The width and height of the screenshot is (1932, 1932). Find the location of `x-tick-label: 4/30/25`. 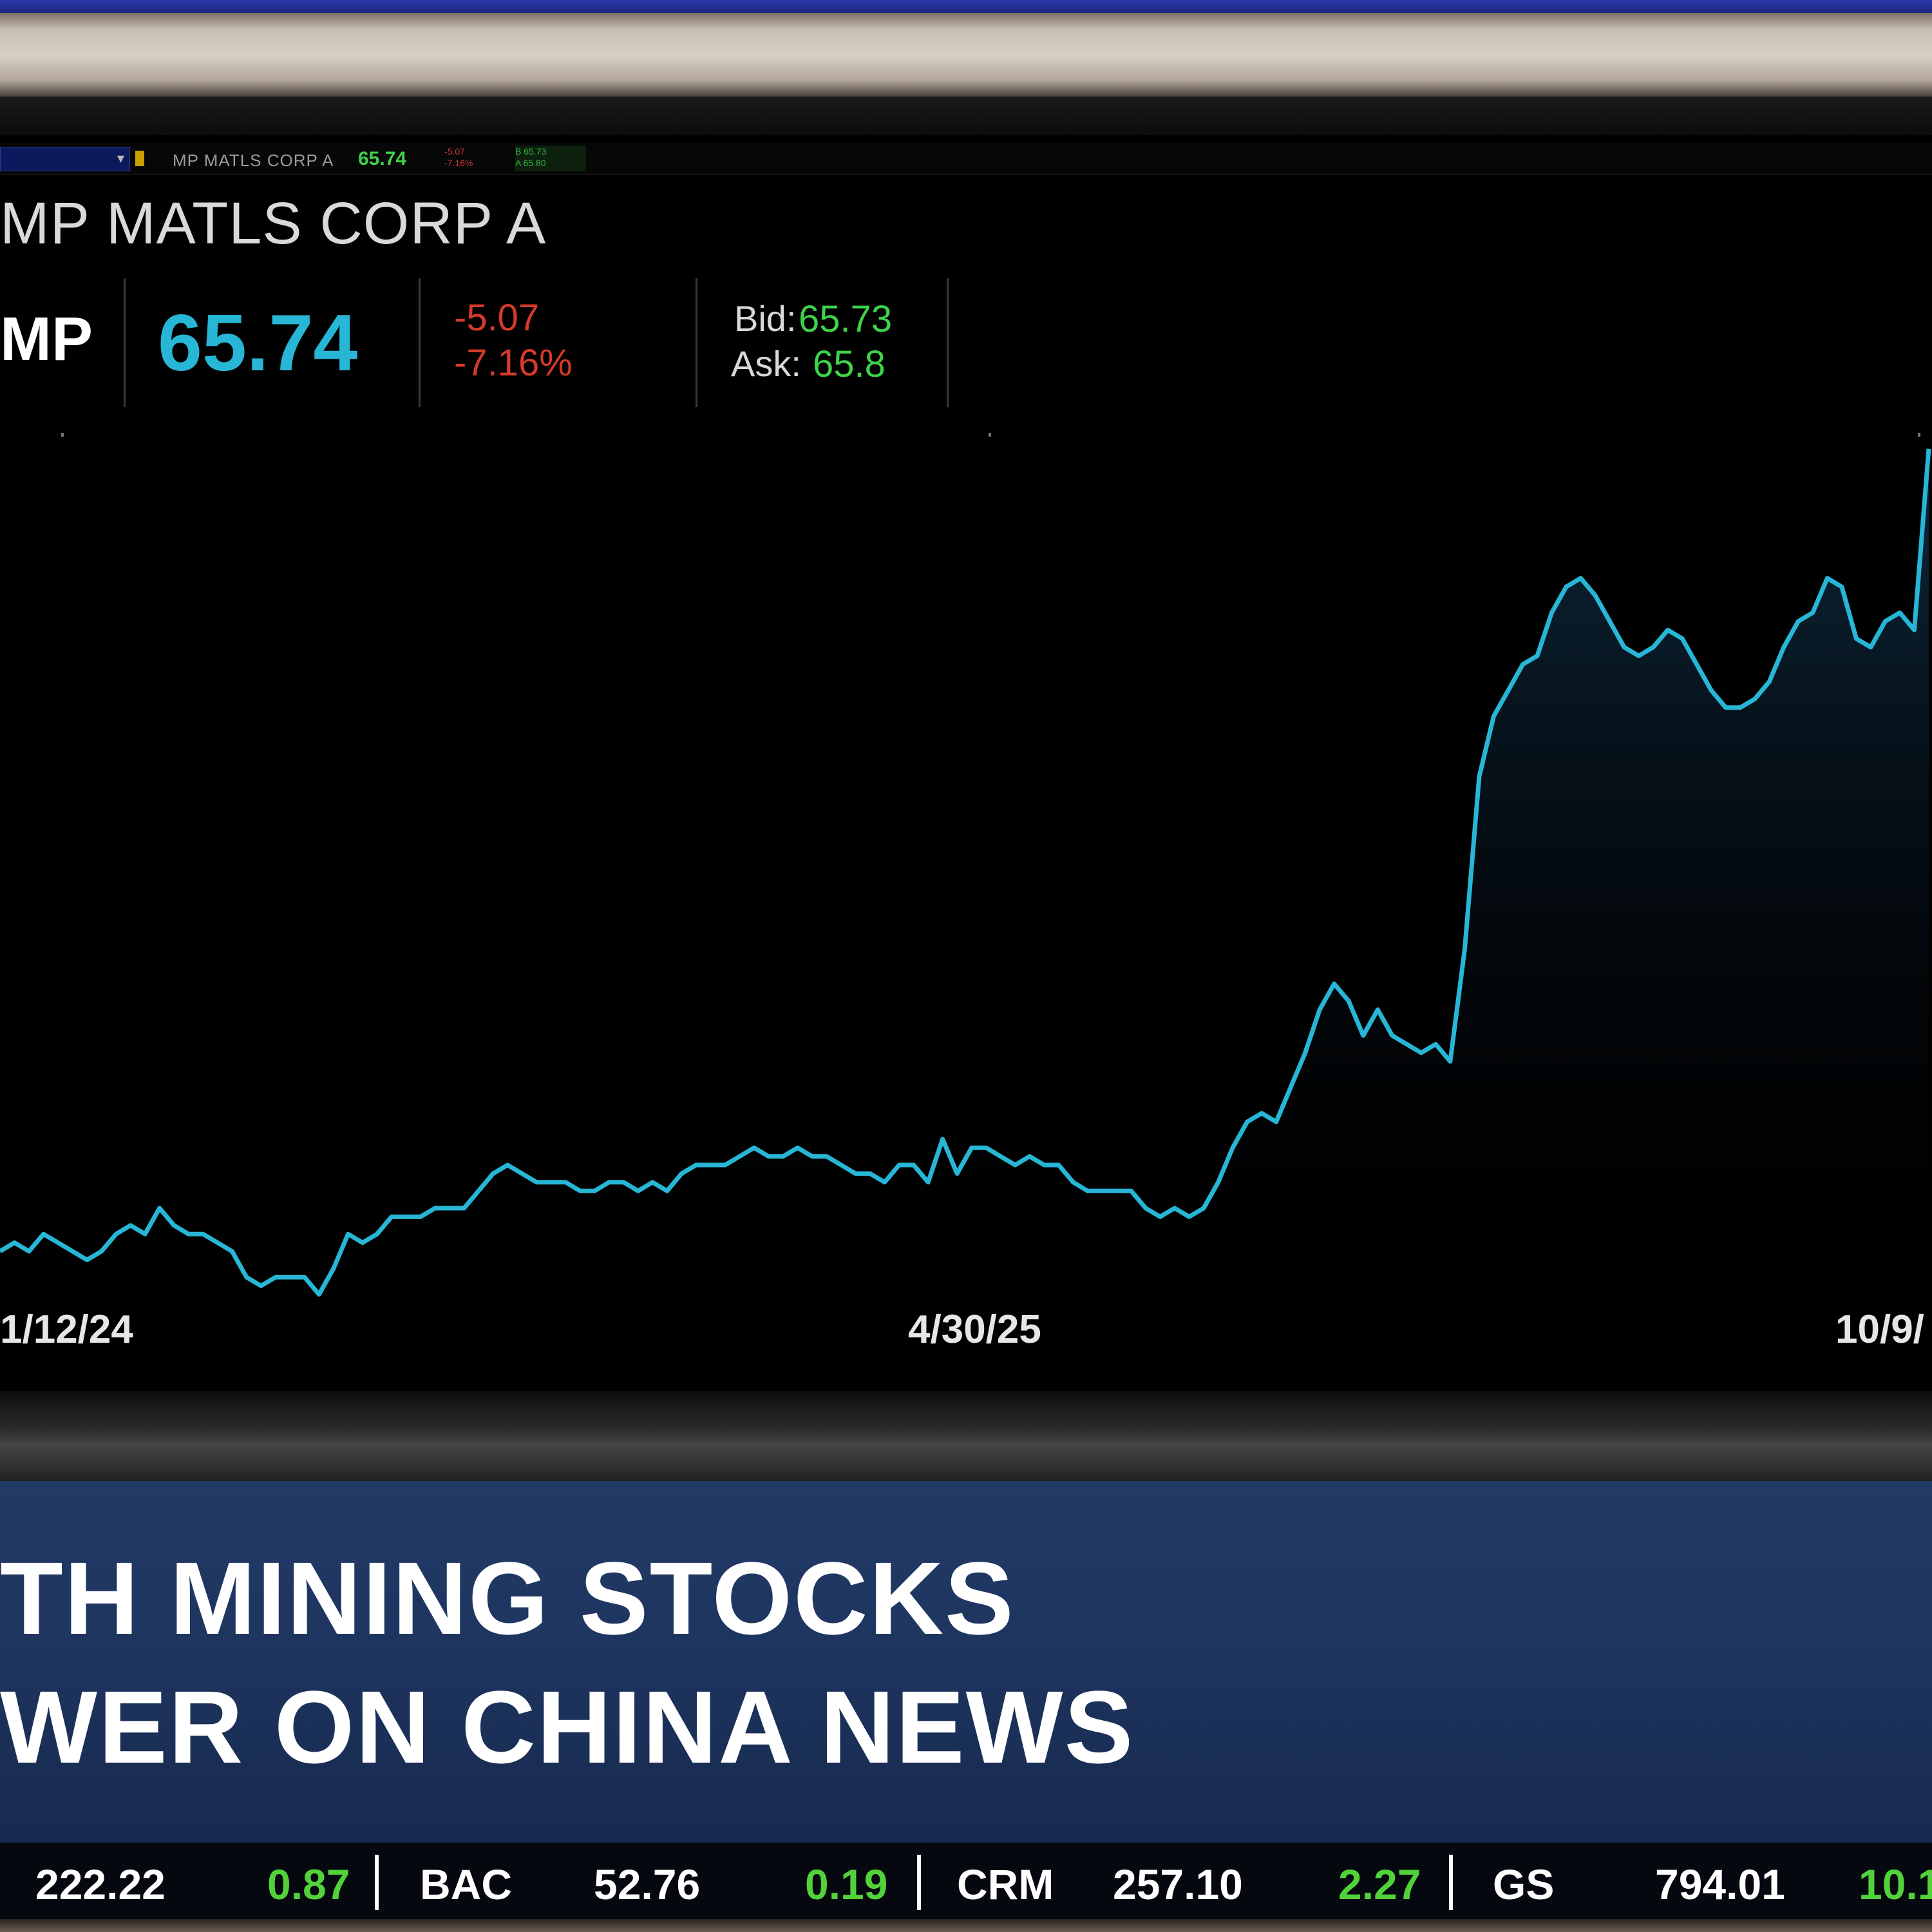

x-tick-label: 4/30/25 is located at coordinates (975, 1329).